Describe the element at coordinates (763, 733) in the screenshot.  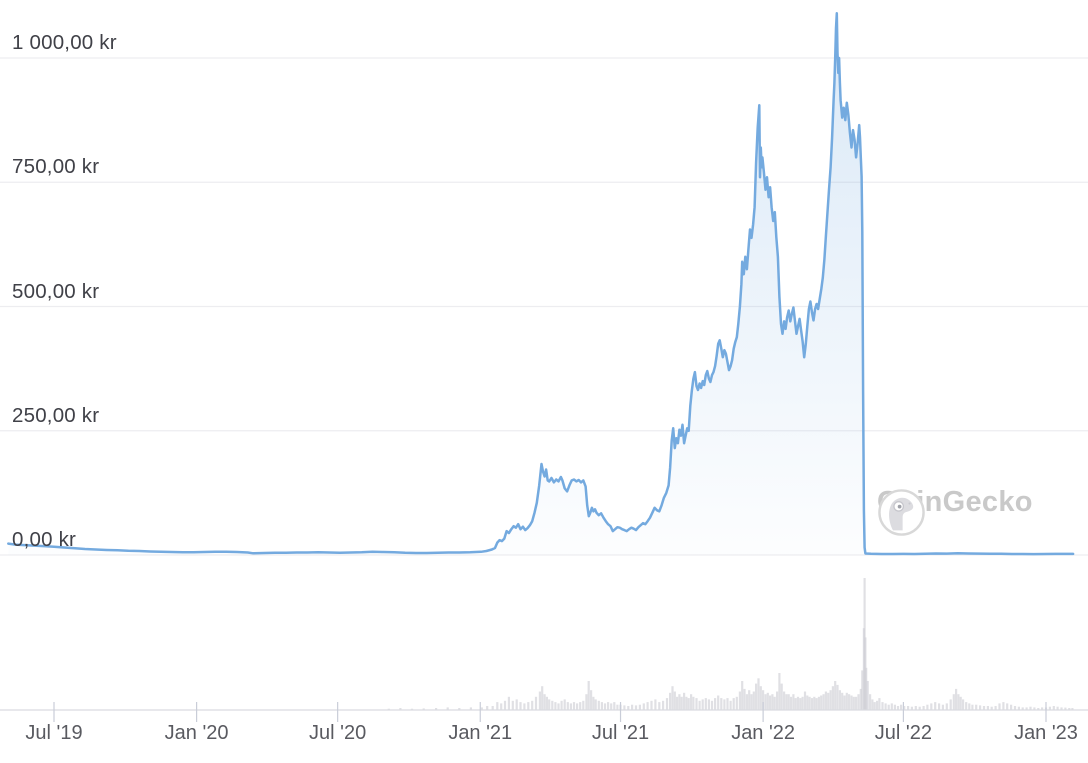
I see `x-axis-label: Jan '22` at that location.